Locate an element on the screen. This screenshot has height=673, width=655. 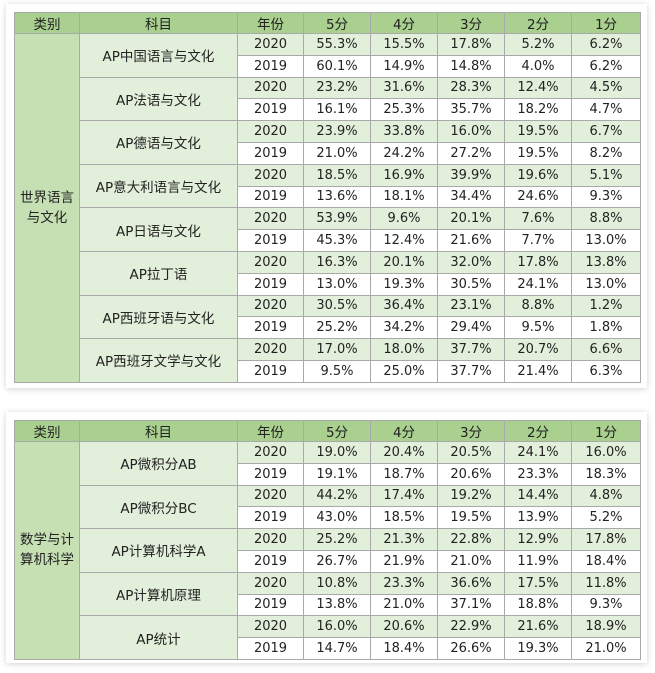
score-5-cell: 16.0% is located at coordinates (337, 627).